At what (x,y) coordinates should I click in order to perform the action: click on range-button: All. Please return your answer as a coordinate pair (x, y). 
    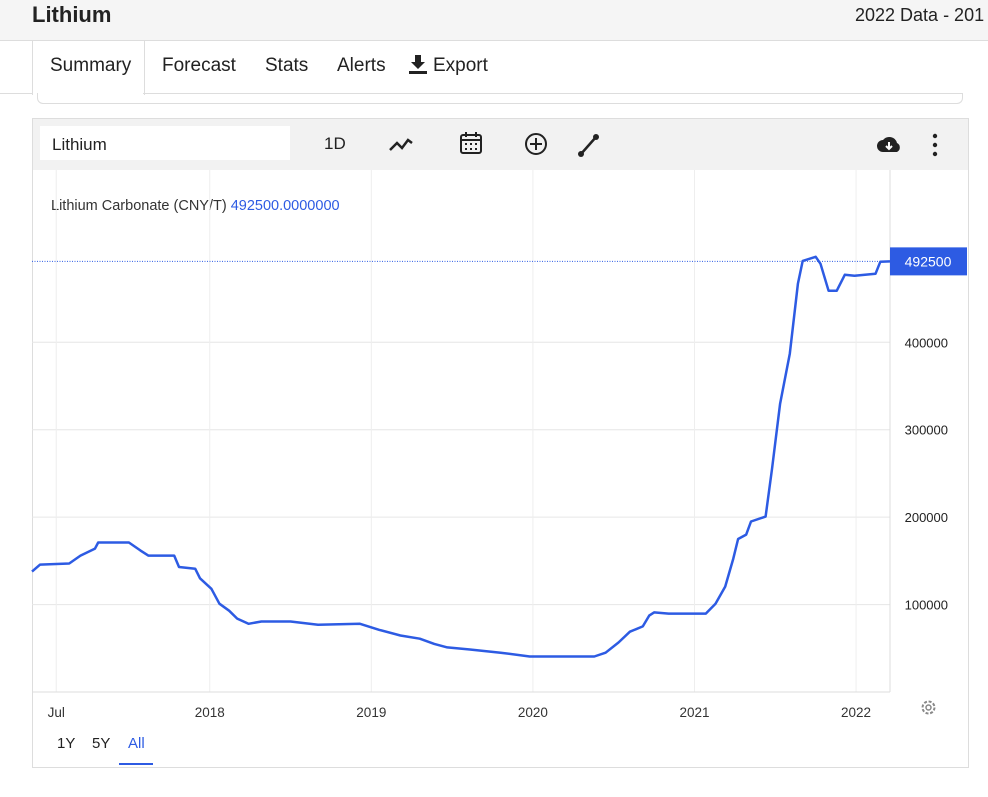
    Looking at the image, I should click on (136, 743).